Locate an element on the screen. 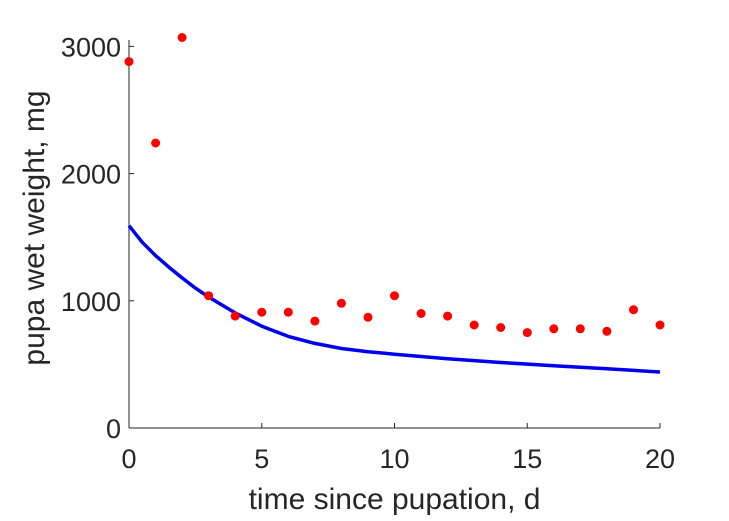 The height and width of the screenshot is (521, 729). y-tick-label: 3000 is located at coordinates (91, 47).